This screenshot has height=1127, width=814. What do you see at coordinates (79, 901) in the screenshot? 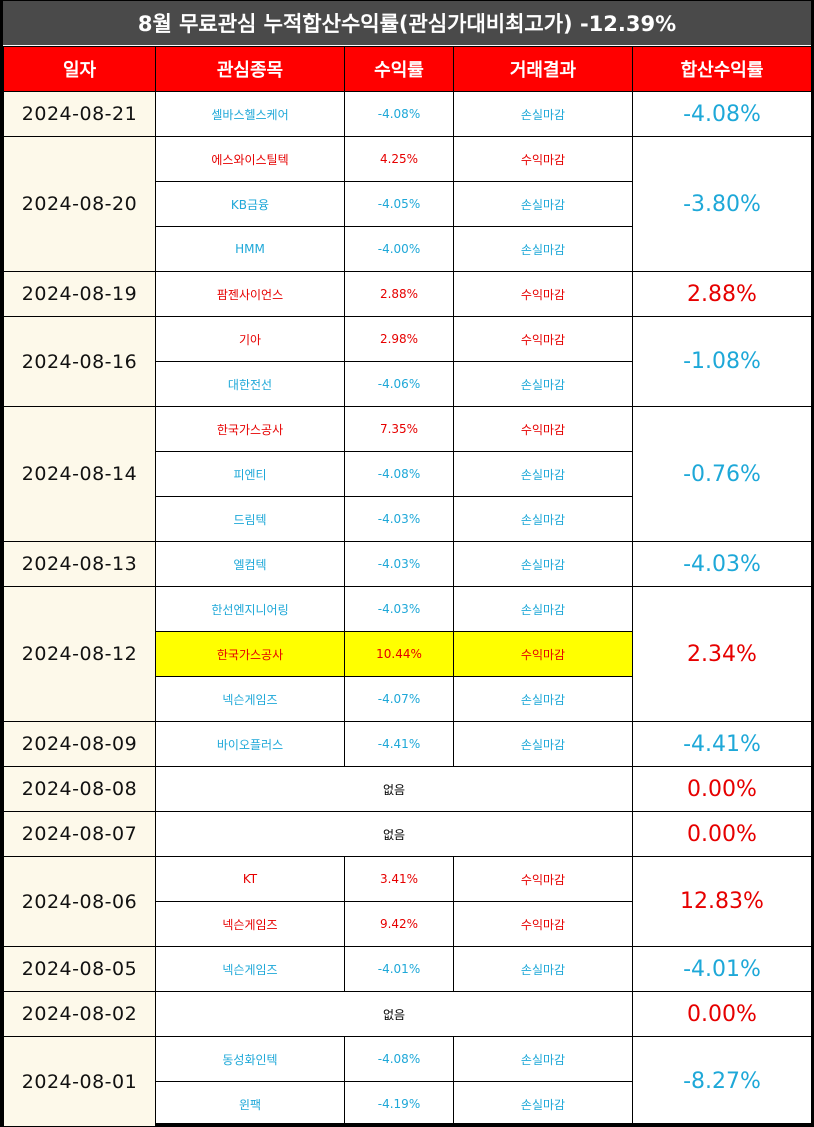
I see `date-cell: 2024-08-06` at bounding box center [79, 901].